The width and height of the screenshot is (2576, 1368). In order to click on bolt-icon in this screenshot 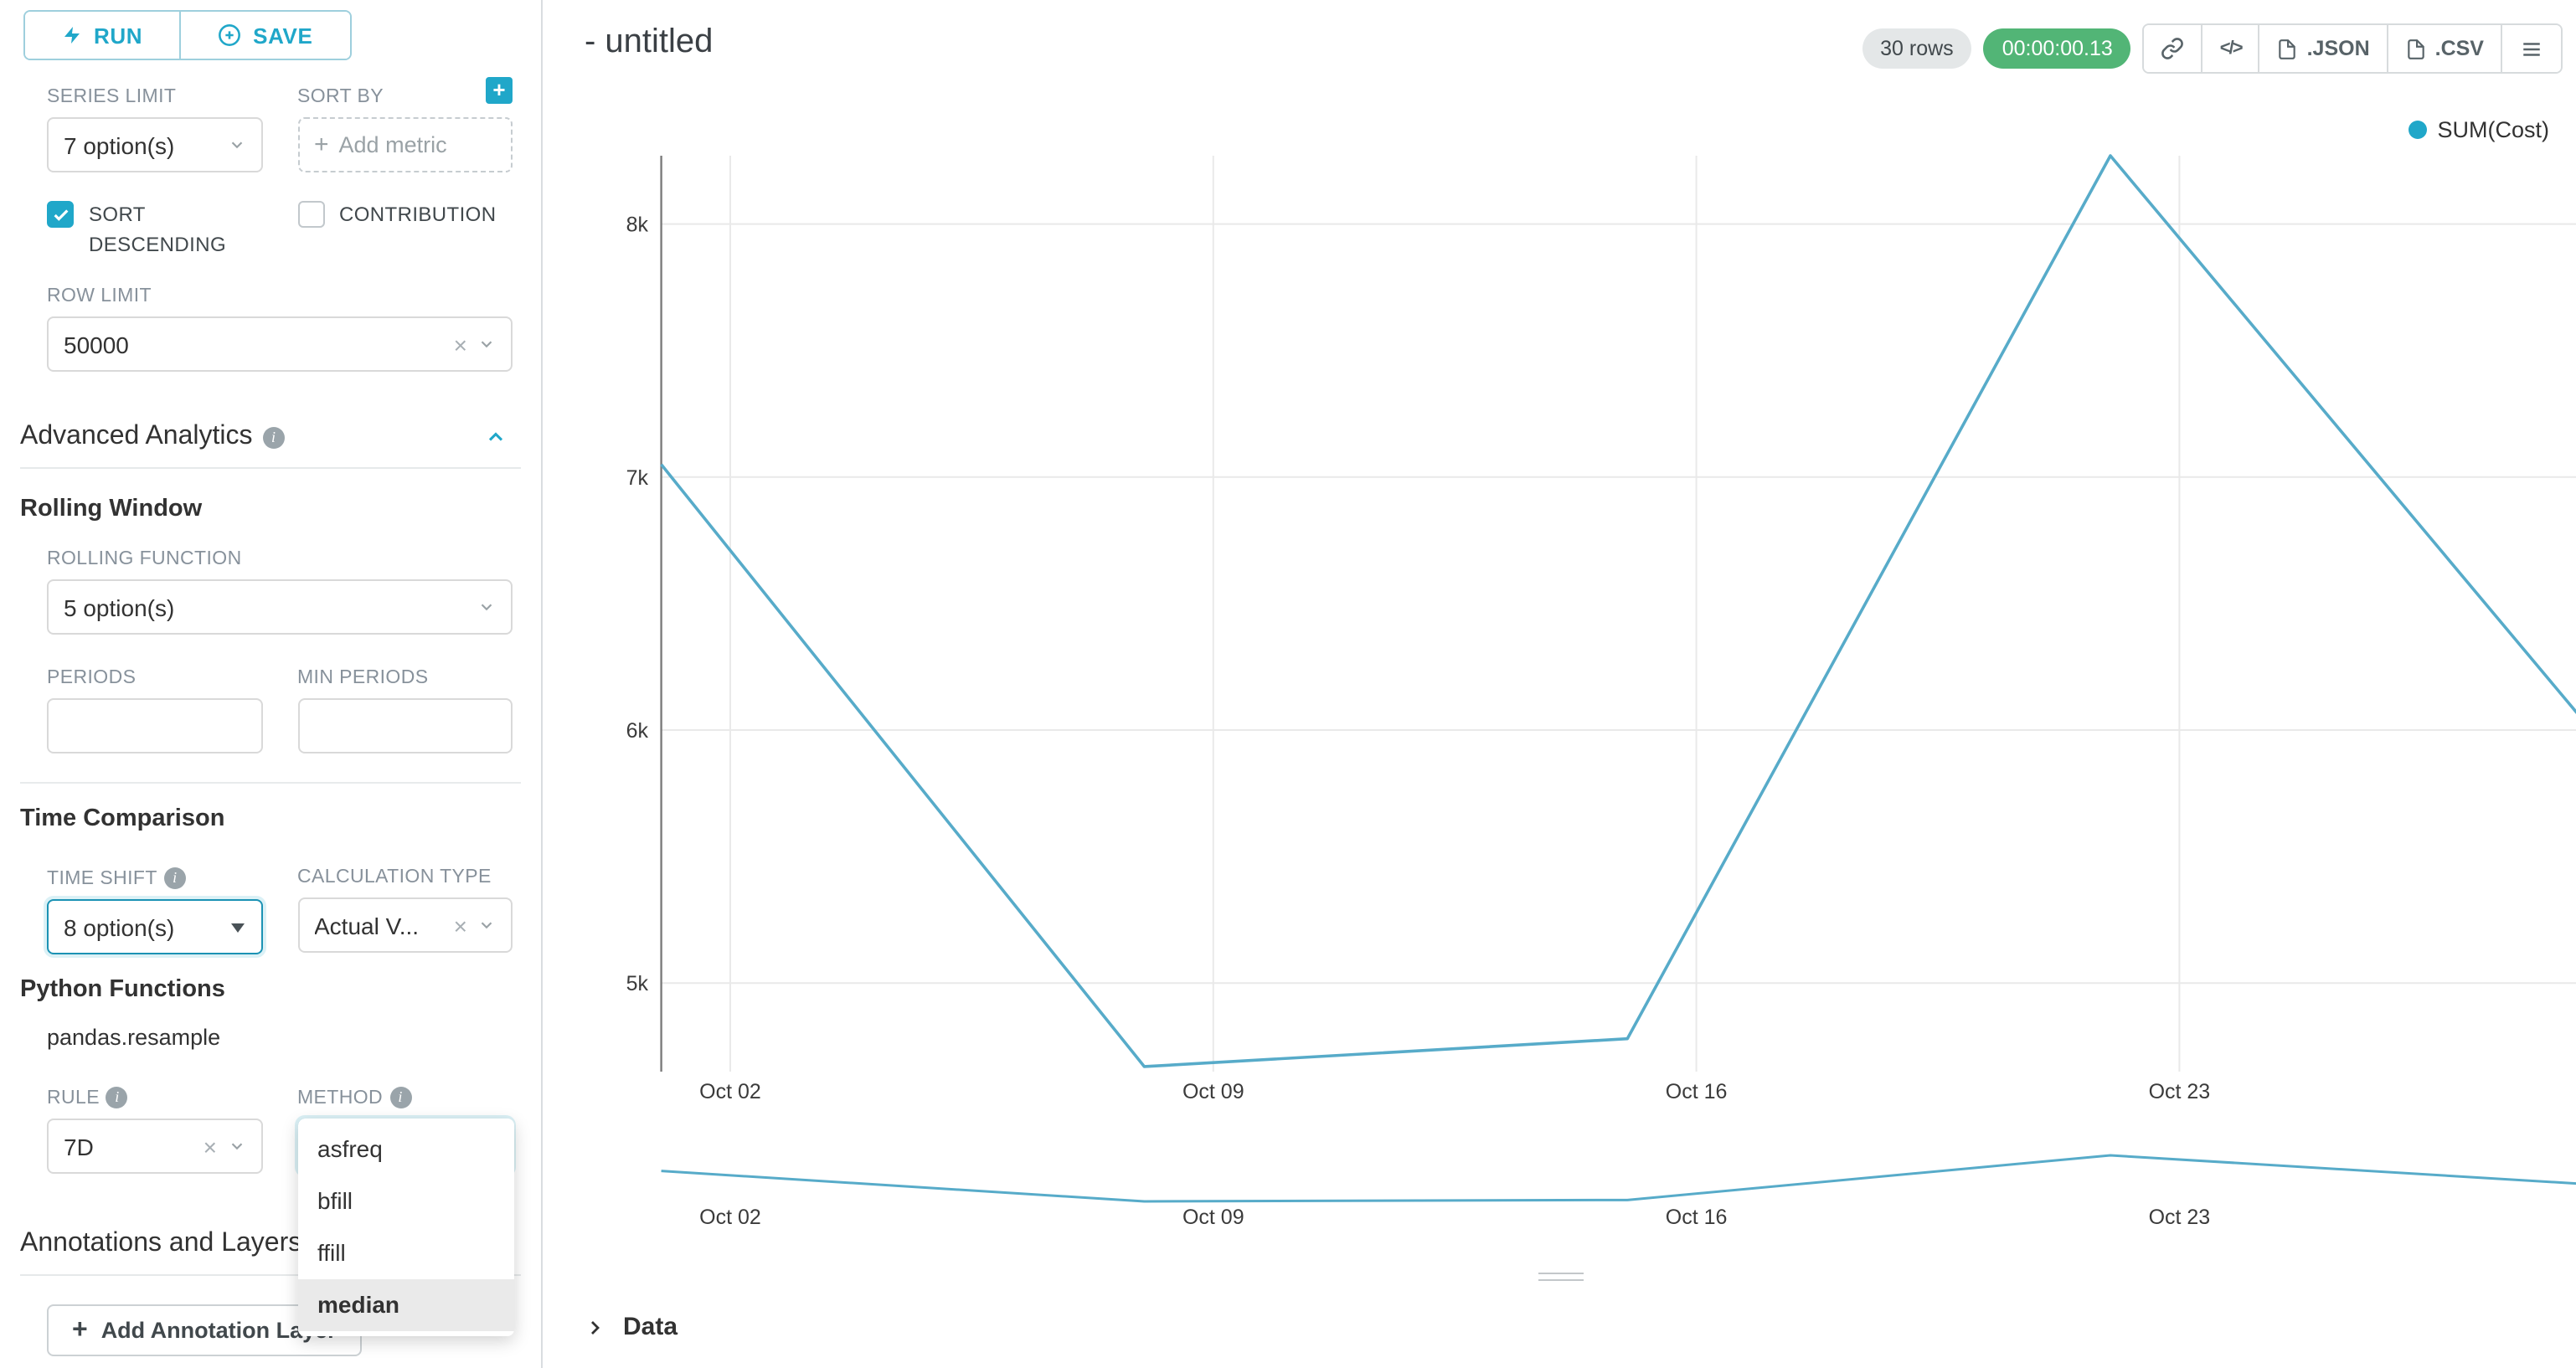, I will do `click(72, 35)`.